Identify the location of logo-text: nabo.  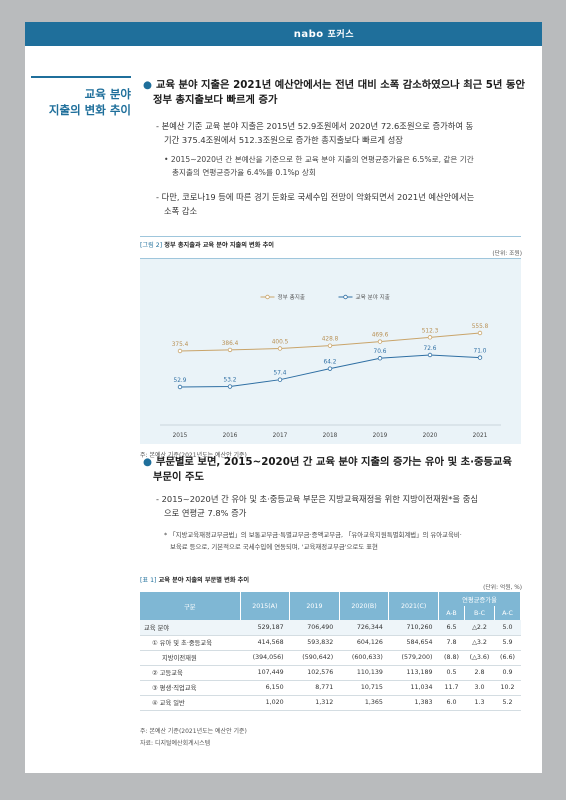
(308, 34).